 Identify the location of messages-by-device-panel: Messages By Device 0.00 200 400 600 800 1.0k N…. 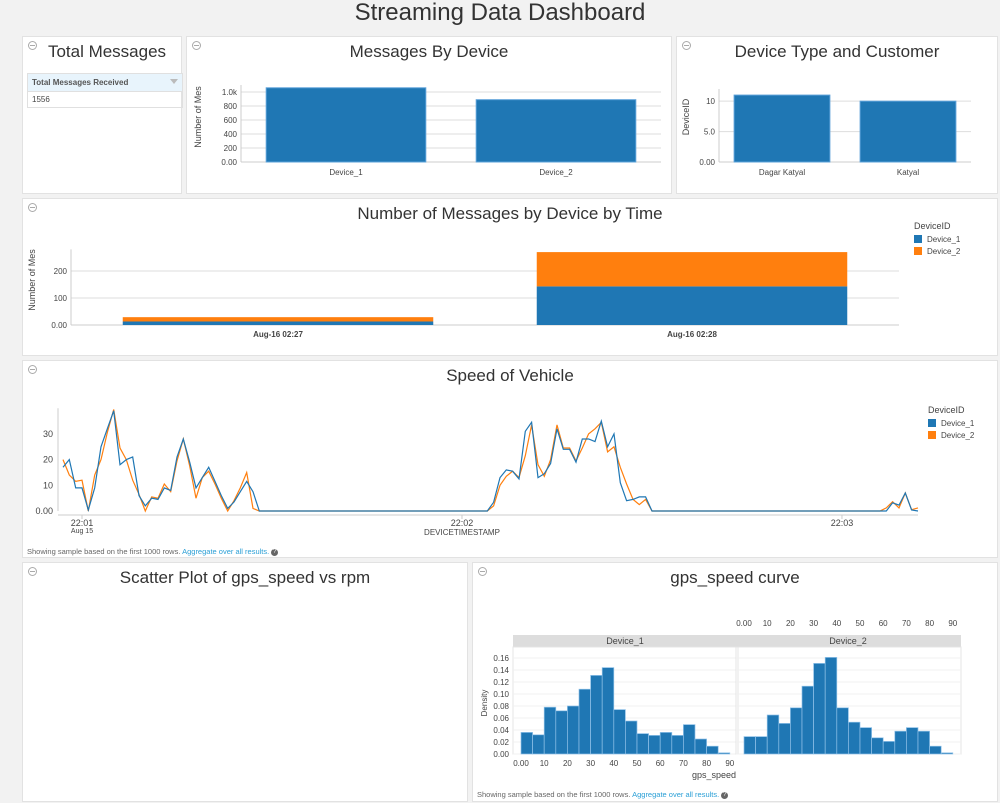
(429, 115).